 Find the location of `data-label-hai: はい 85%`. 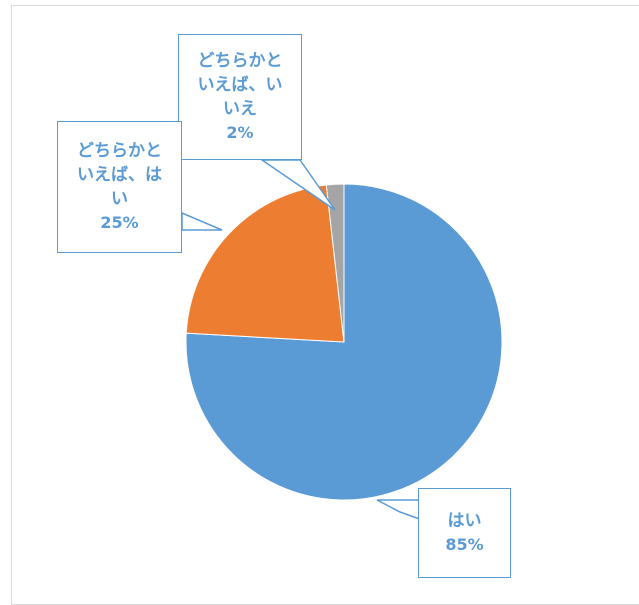

data-label-hai: はい 85% is located at coordinates (464, 533).